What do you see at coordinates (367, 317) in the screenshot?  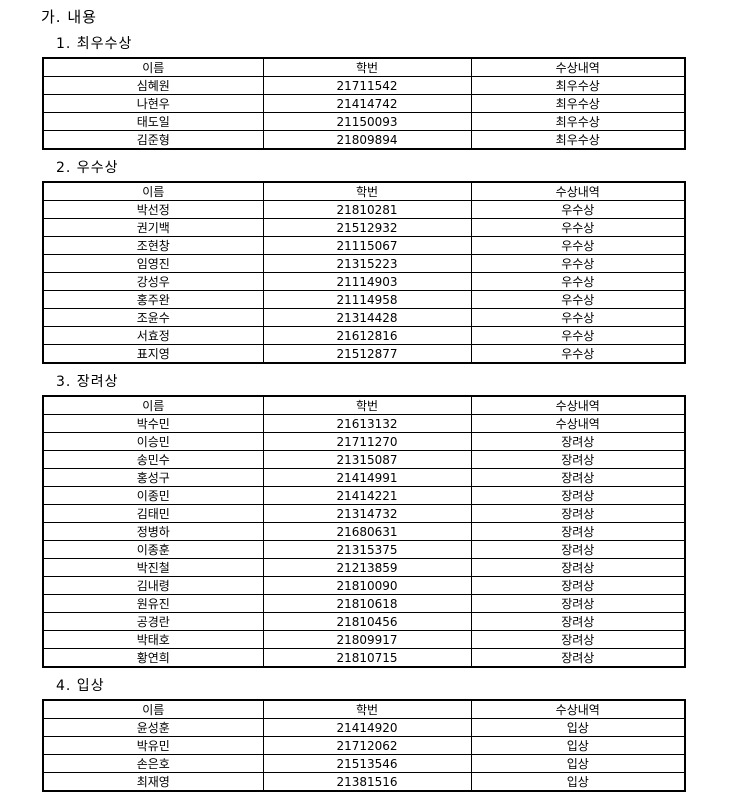 I see `student-id-cell: 21314428` at bounding box center [367, 317].